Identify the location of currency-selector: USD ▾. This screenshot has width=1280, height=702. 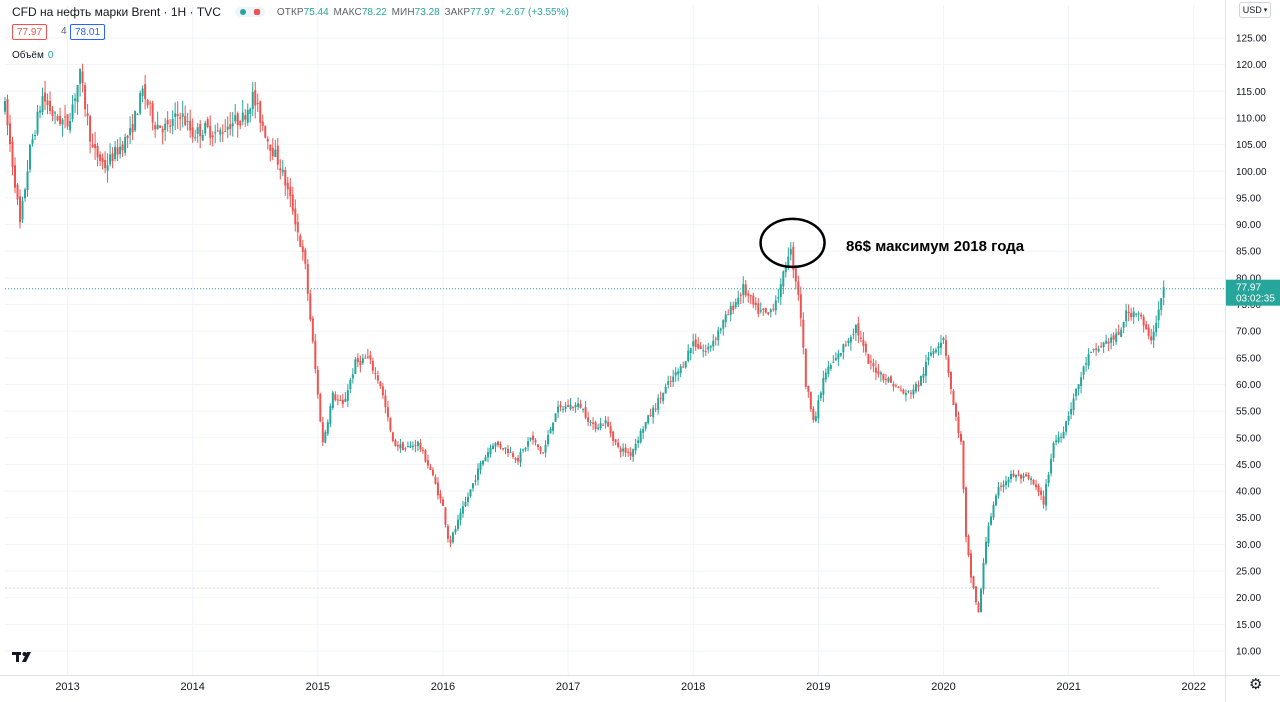
(1255, 10).